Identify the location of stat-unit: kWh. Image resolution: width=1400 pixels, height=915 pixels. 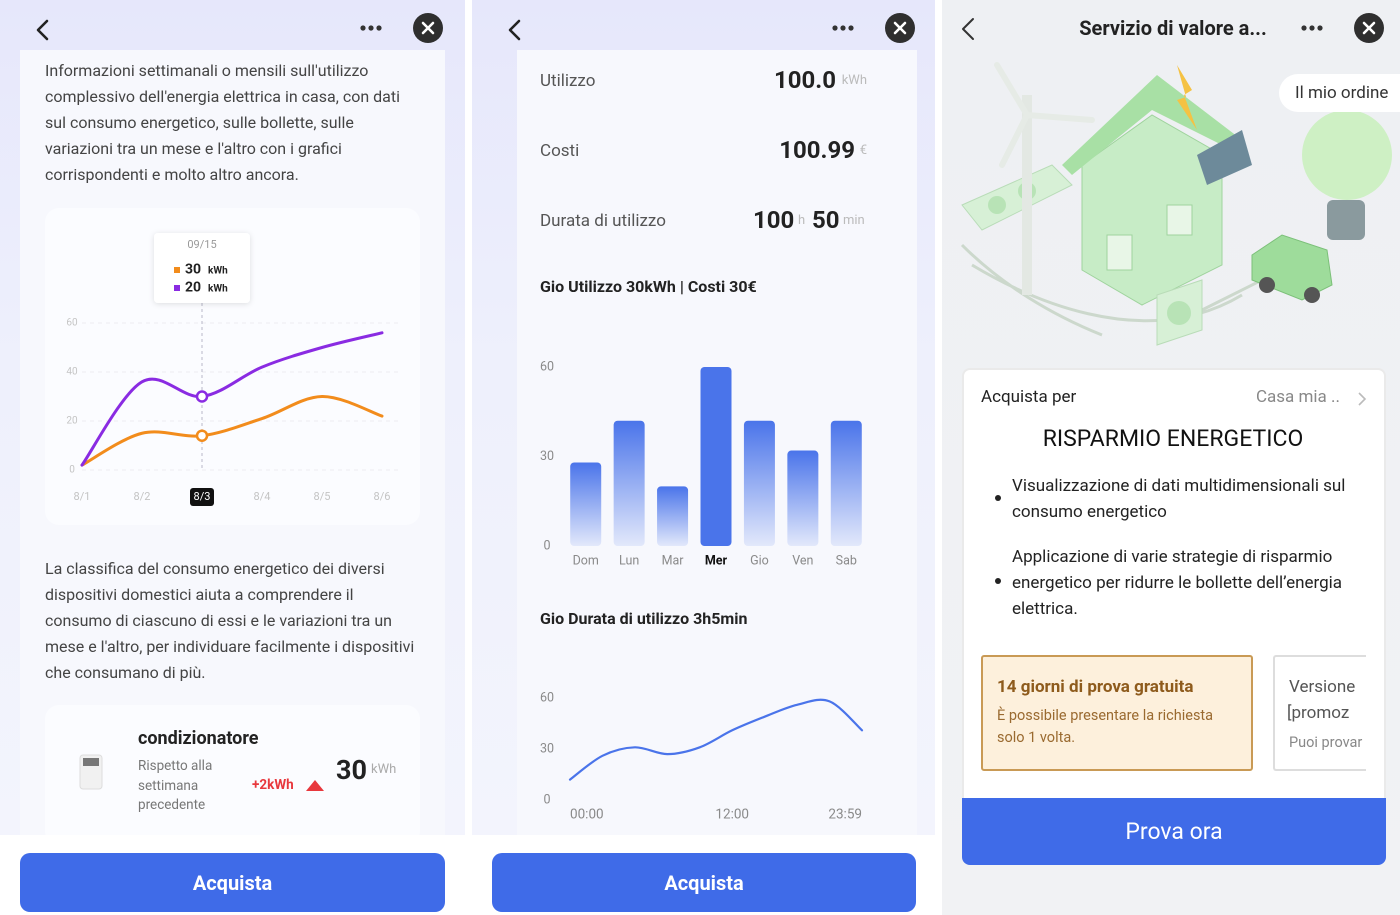
(854, 80).